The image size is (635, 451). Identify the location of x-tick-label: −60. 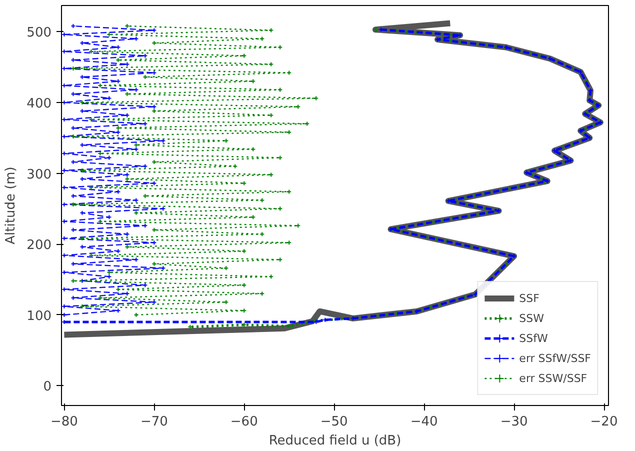
(244, 422).